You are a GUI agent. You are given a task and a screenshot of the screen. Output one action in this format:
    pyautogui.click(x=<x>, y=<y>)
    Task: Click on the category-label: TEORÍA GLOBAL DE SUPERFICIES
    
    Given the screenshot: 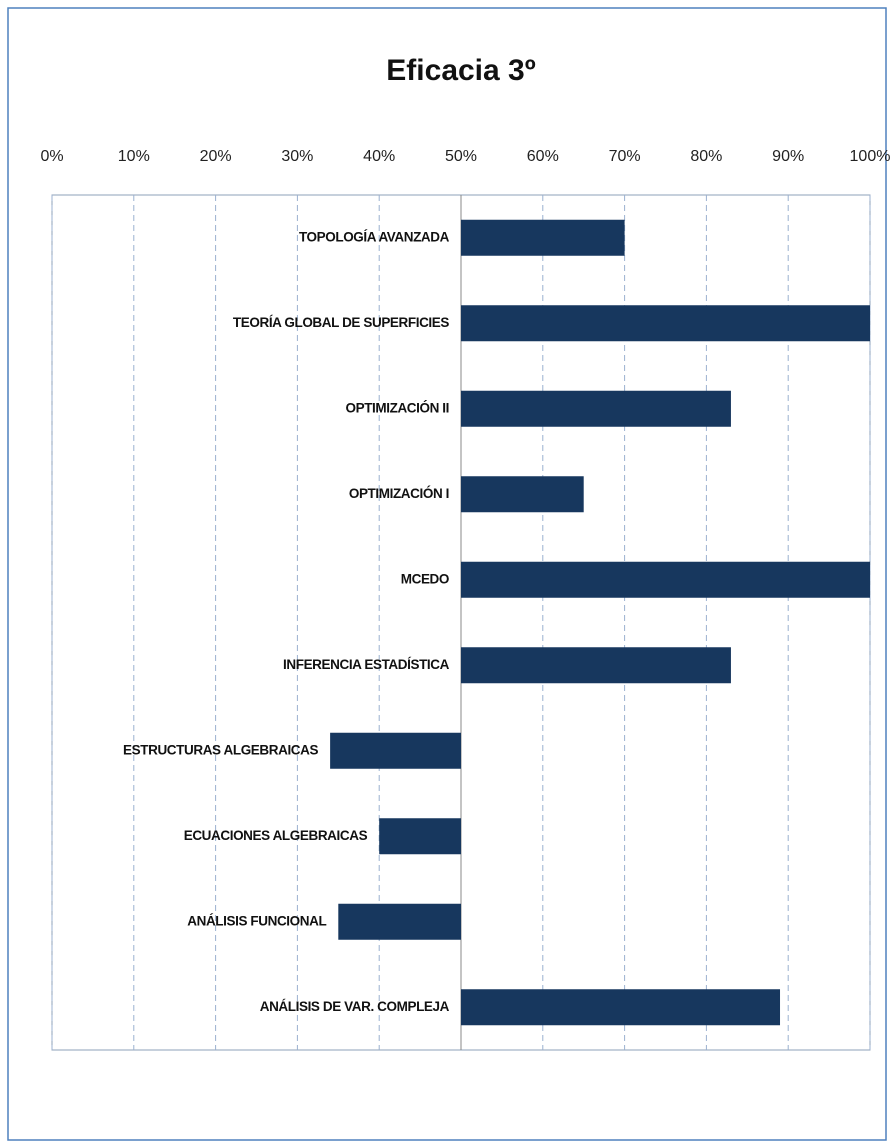 What is the action you would take?
    pyautogui.click(x=341, y=322)
    